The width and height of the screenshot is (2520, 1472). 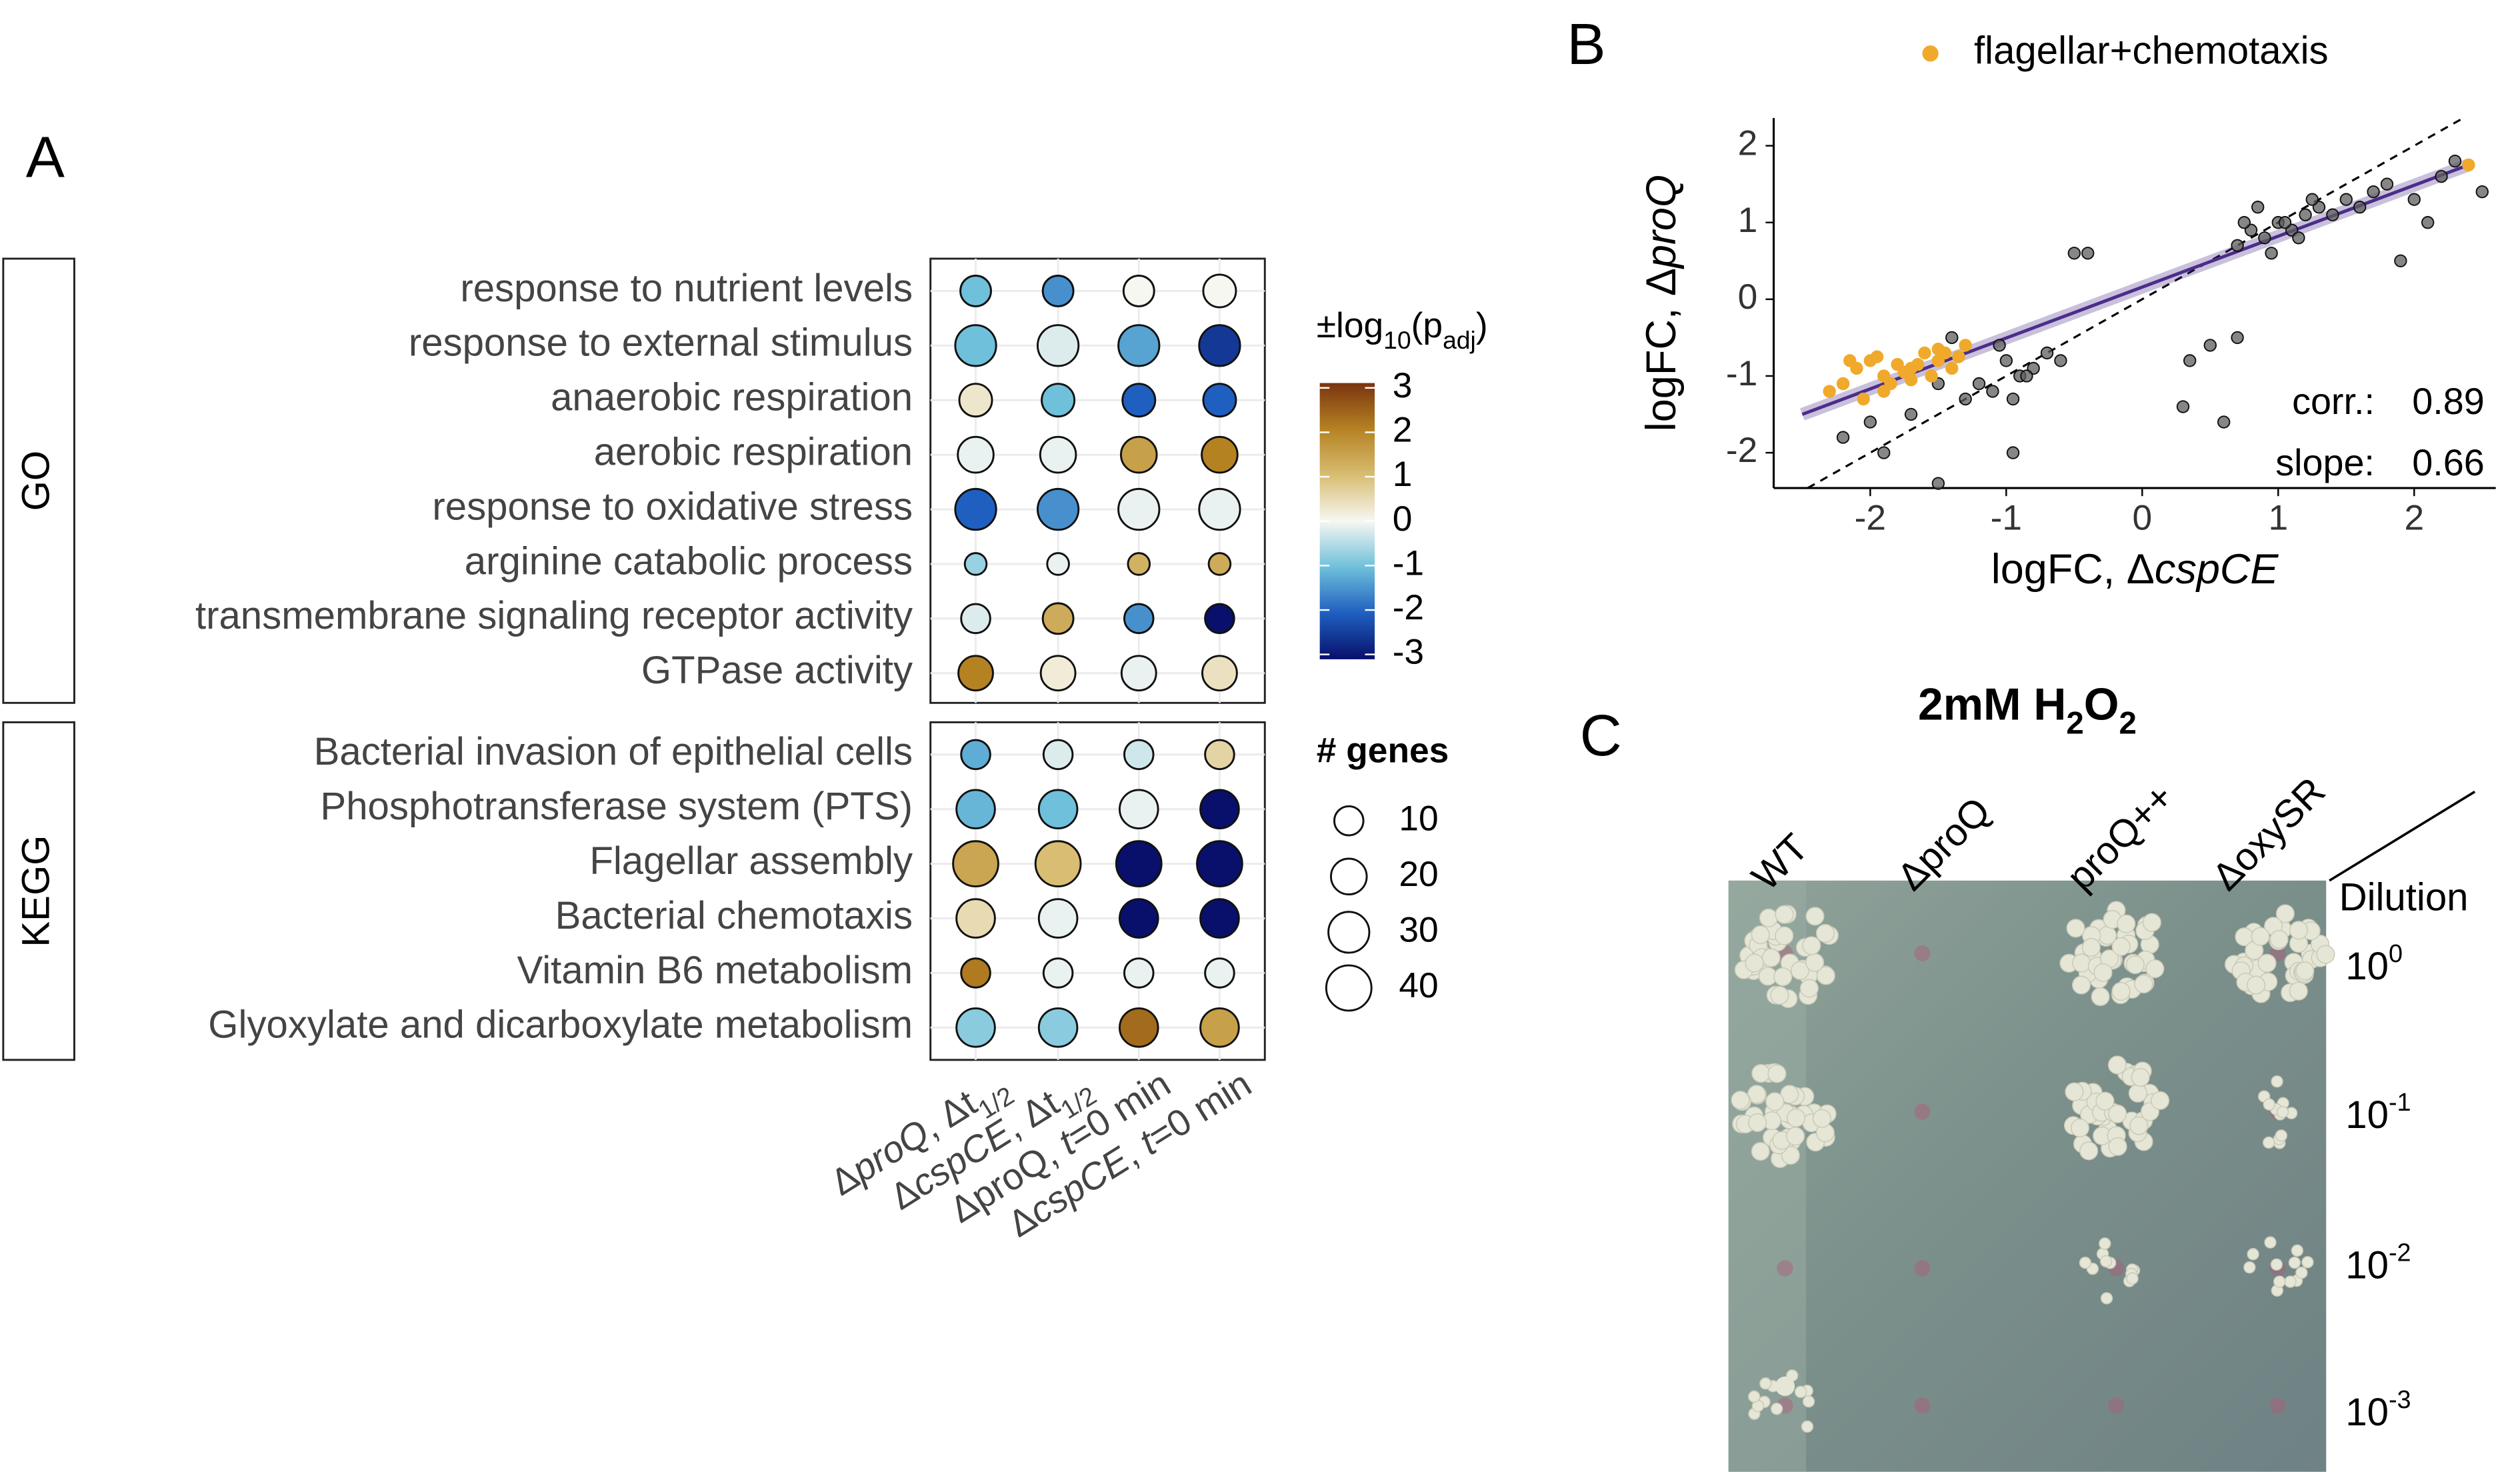 What do you see at coordinates (1459, 340) in the screenshot?
I see `text-segment: adj` at bounding box center [1459, 340].